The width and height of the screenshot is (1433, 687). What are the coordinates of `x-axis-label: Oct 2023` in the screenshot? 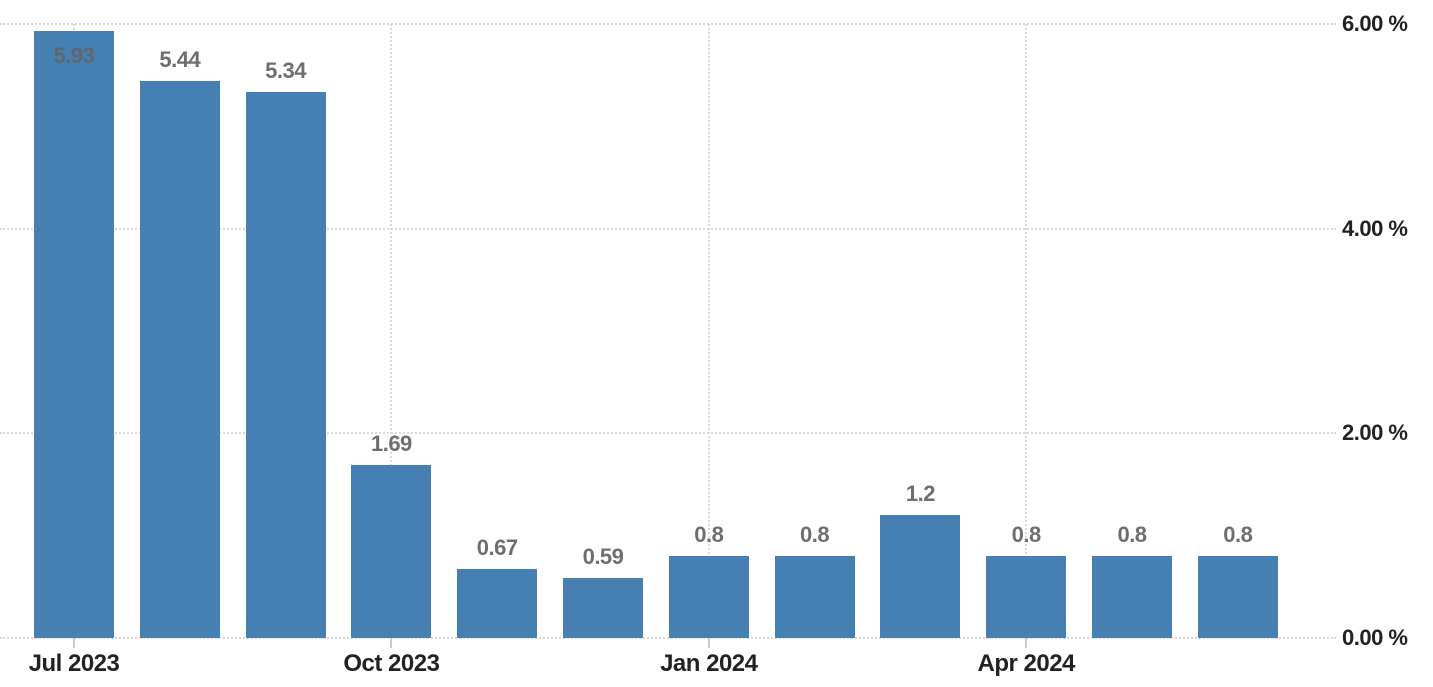 It's located at (391, 663).